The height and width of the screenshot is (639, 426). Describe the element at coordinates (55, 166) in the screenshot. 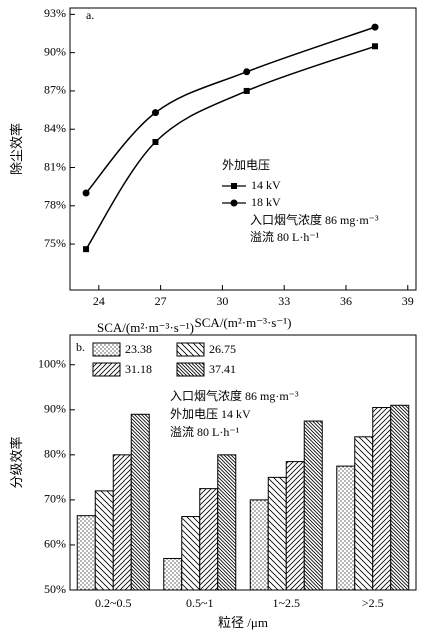

I see `y-tick-label: 81%` at that location.